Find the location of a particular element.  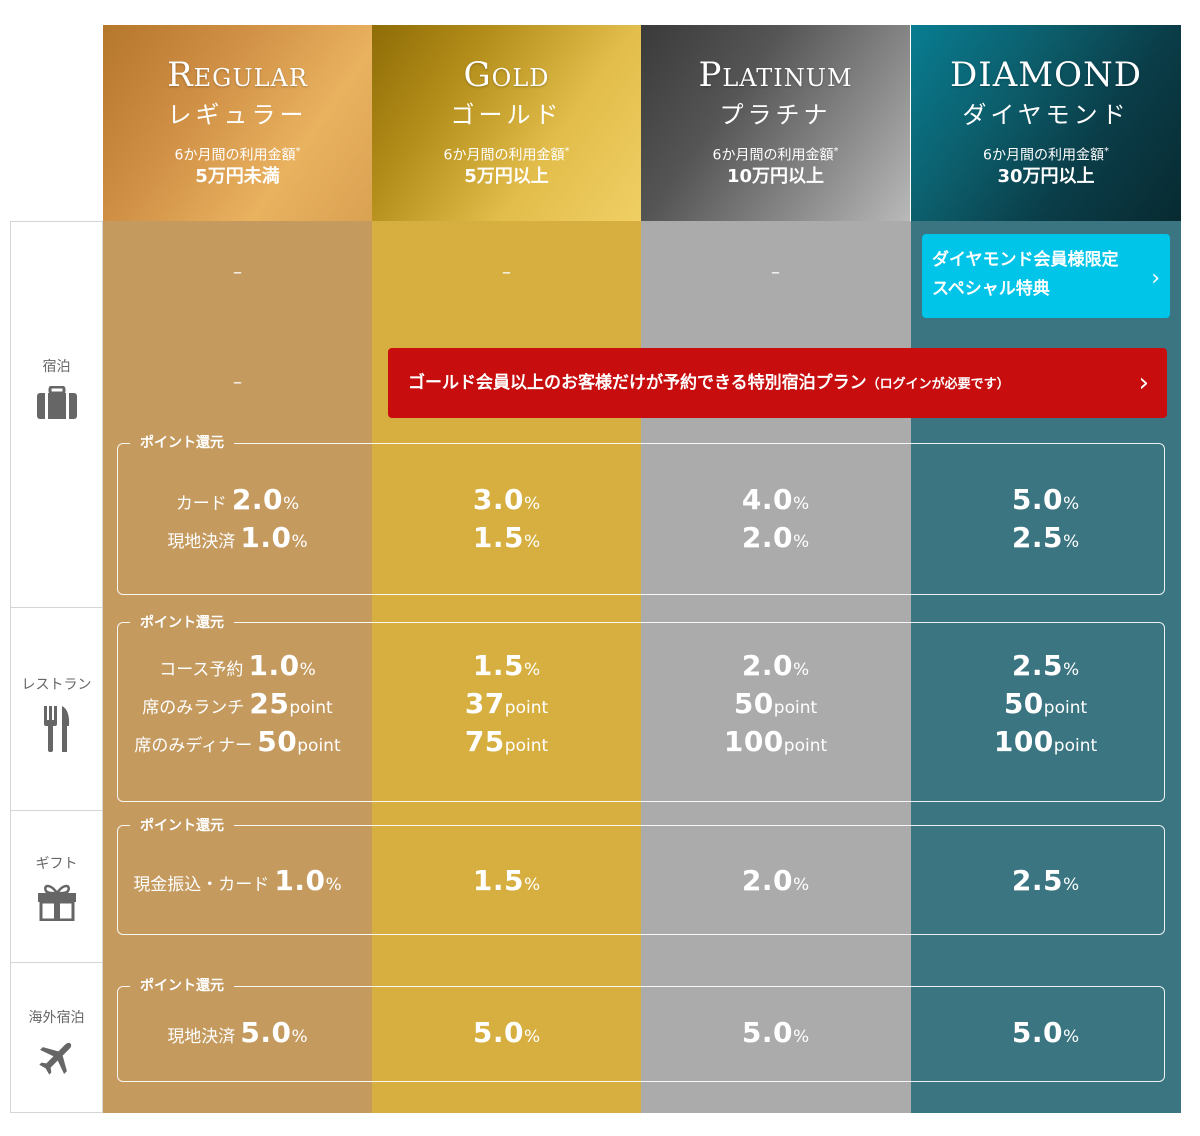

restaurant-course-platinum: 2.0% is located at coordinates (775, 665).